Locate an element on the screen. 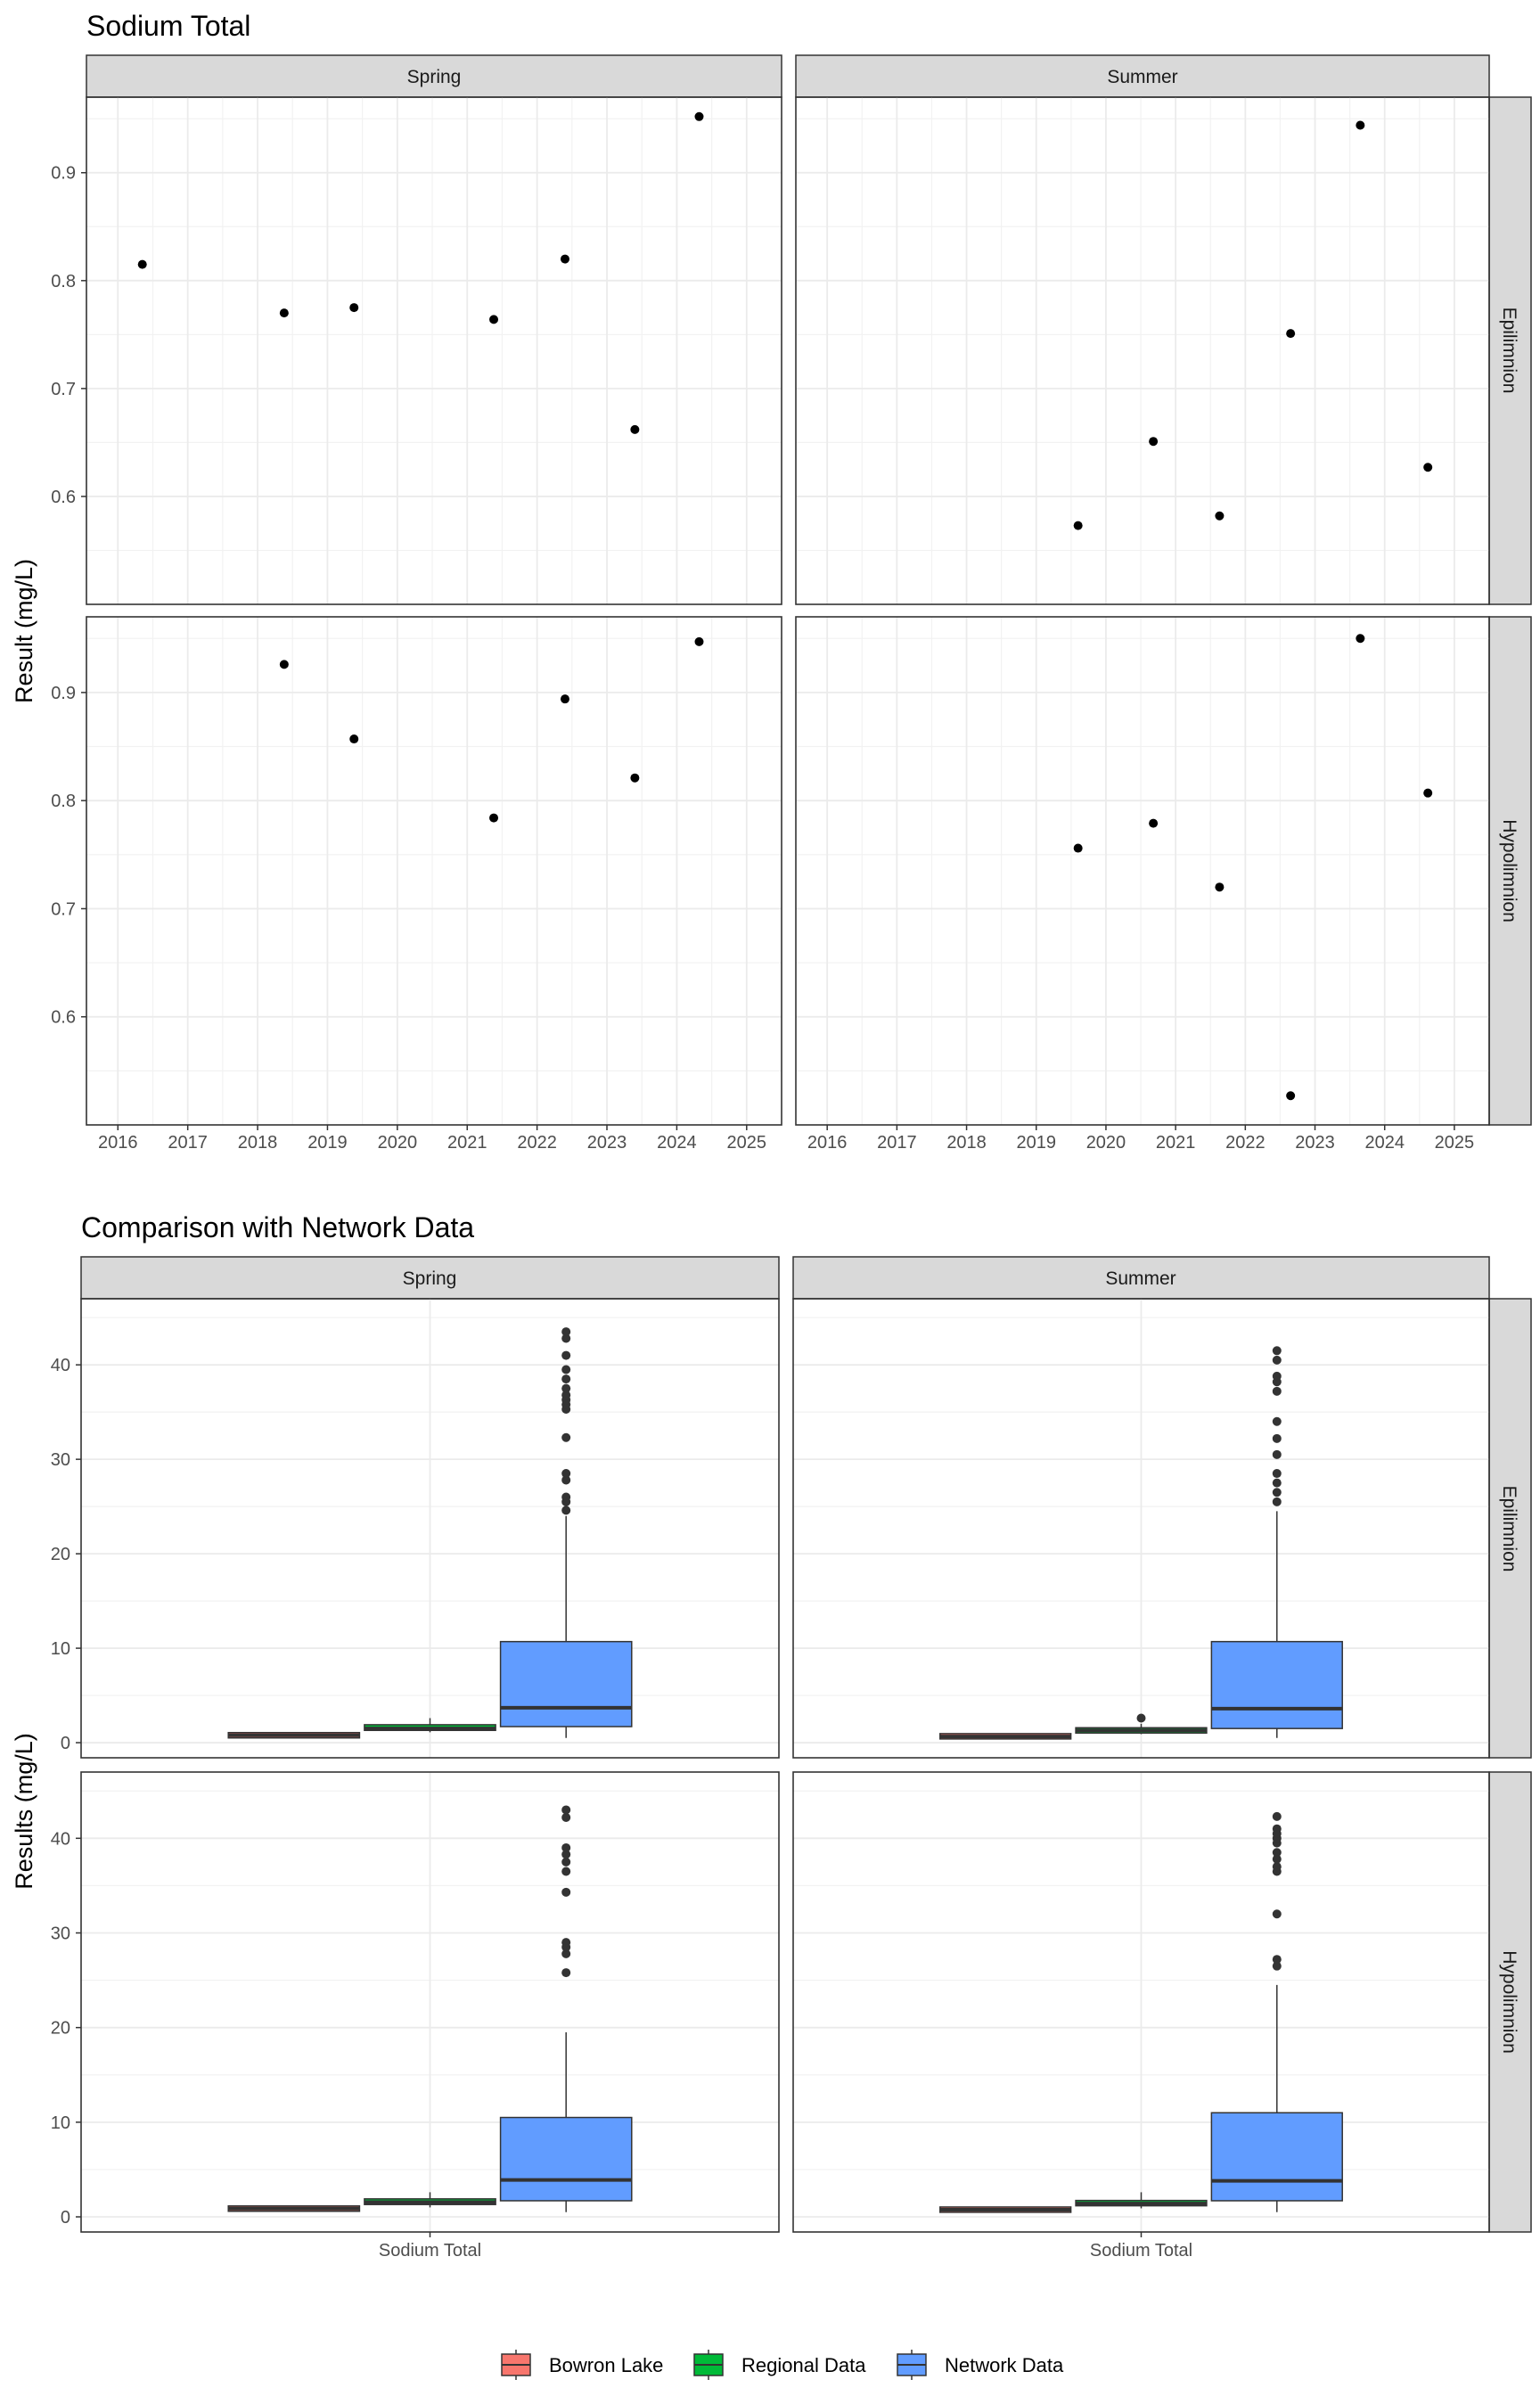 The image size is (1540, 2396). box-panel-summer-hypolimnion: Sodium Total is located at coordinates (1141, 2016).